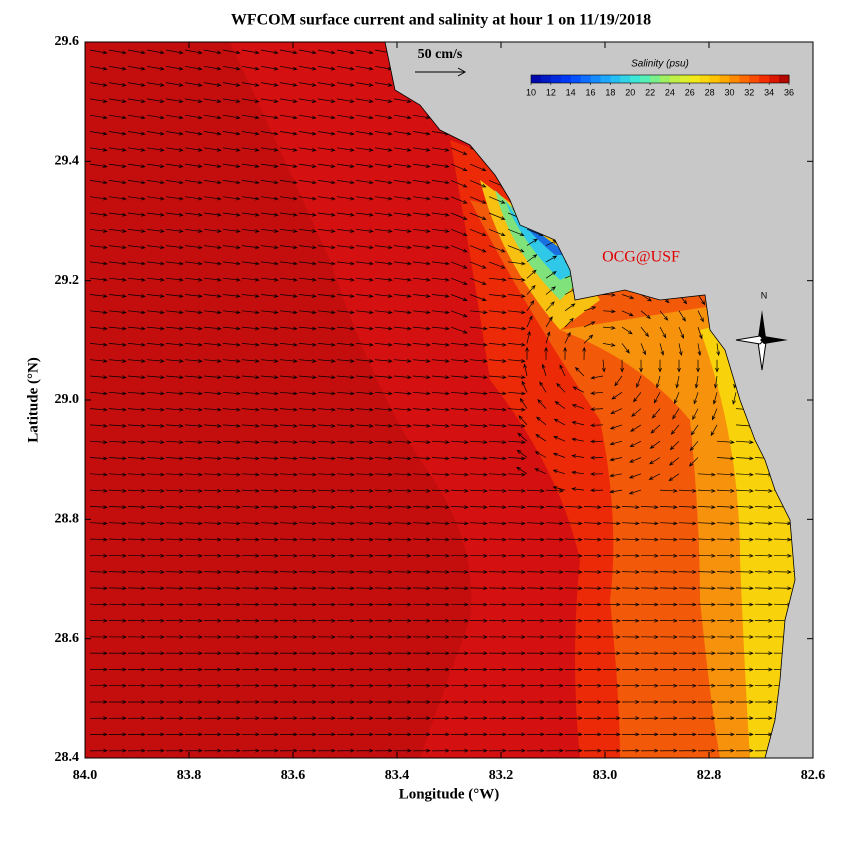  Describe the element at coordinates (501, 775) in the screenshot. I see `x-tick-label: 83.2` at that location.